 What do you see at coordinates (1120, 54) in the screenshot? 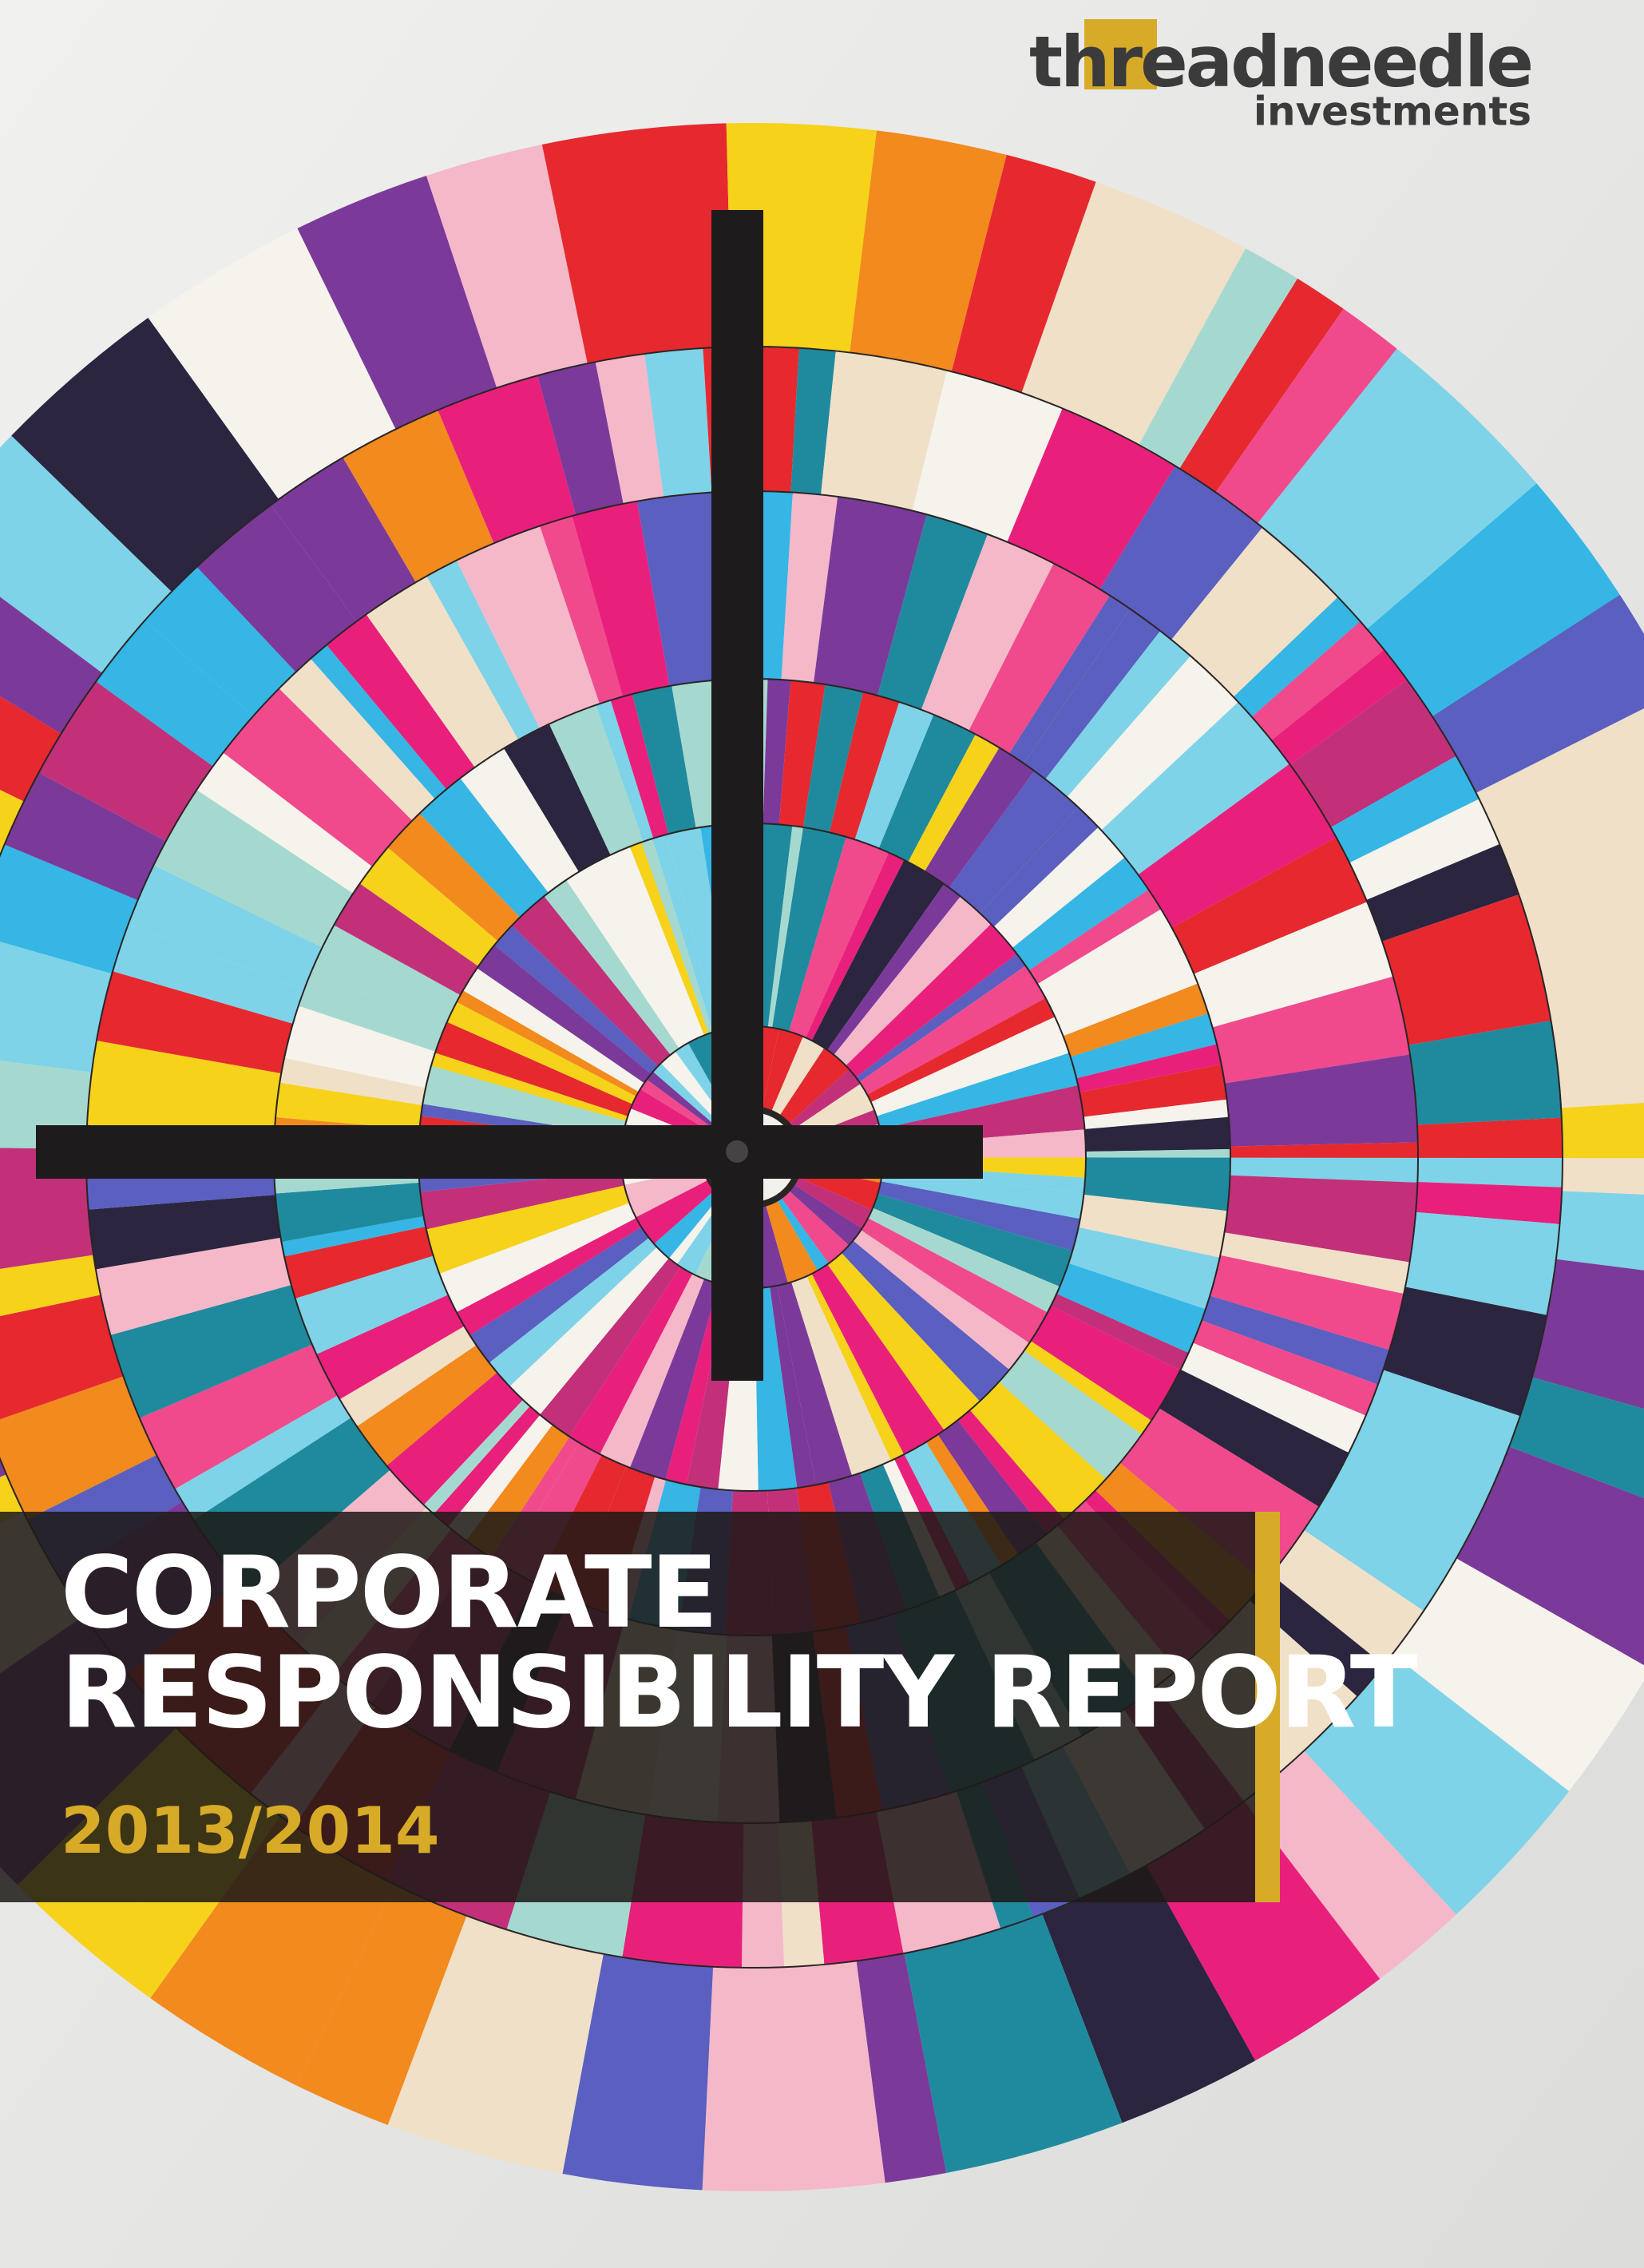
I see `logo-square` at bounding box center [1120, 54].